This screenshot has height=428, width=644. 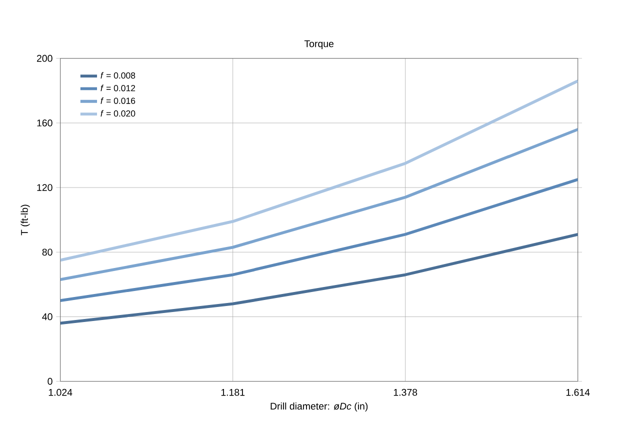 I want to click on legend-label: f = 0.020, so click(x=118, y=113).